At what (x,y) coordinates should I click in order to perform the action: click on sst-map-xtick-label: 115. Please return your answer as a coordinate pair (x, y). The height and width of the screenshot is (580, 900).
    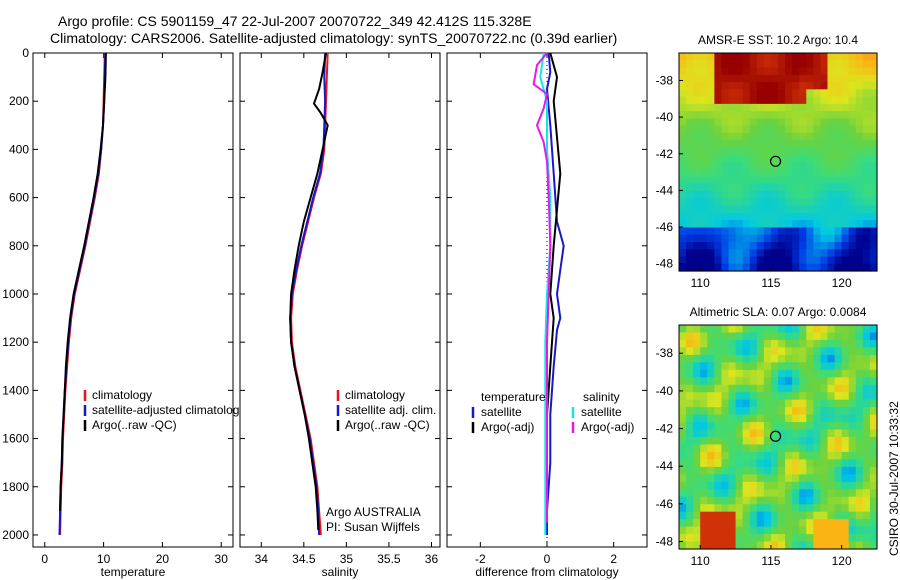
    Looking at the image, I should click on (770, 283).